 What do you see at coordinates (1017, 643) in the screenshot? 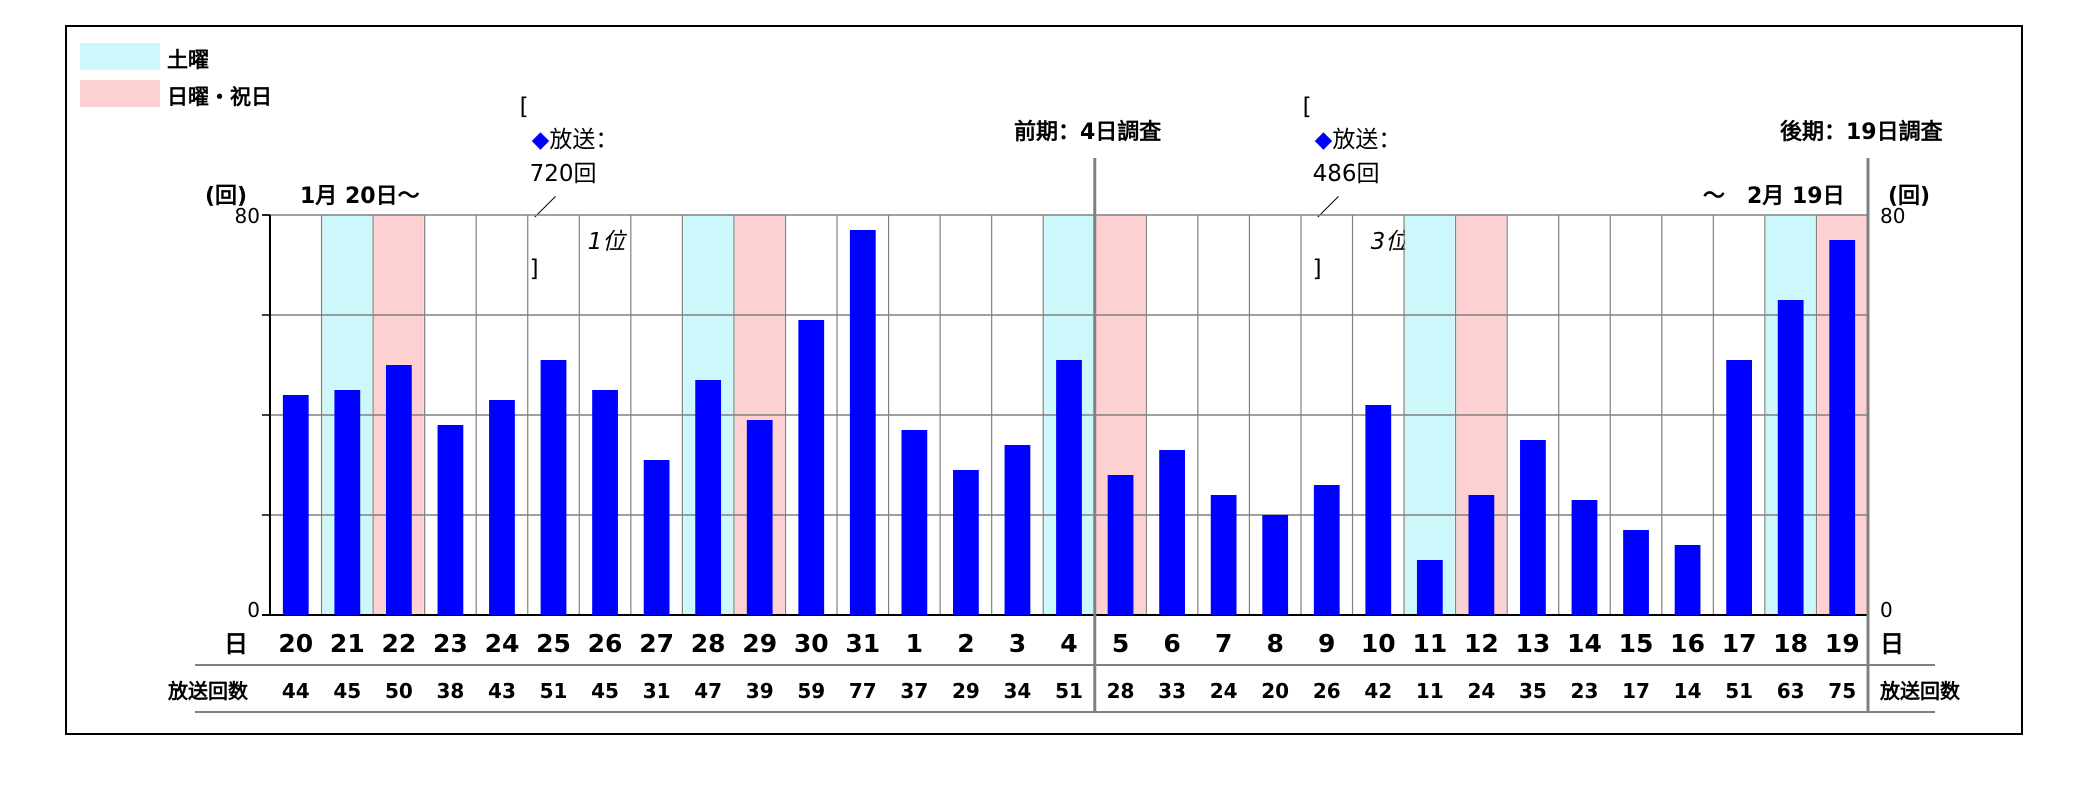
I see `day-tick-label: 3` at bounding box center [1017, 643].